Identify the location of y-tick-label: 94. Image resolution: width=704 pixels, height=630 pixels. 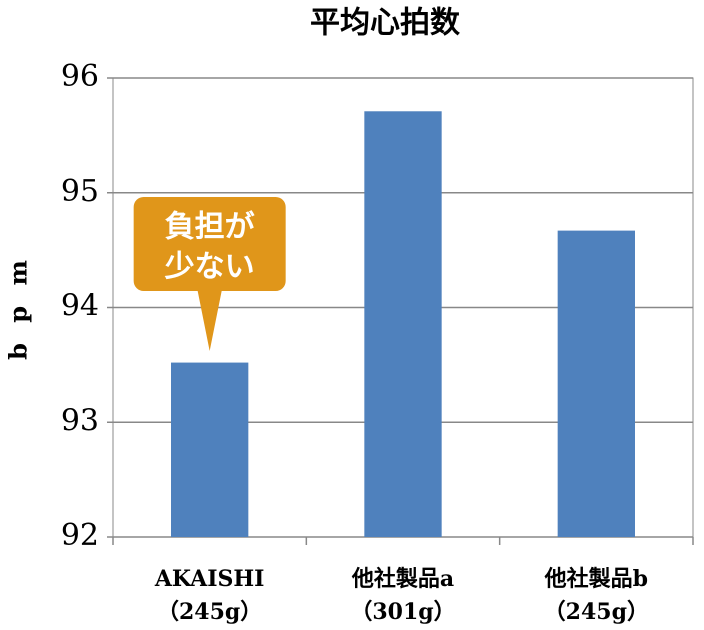
(80, 306).